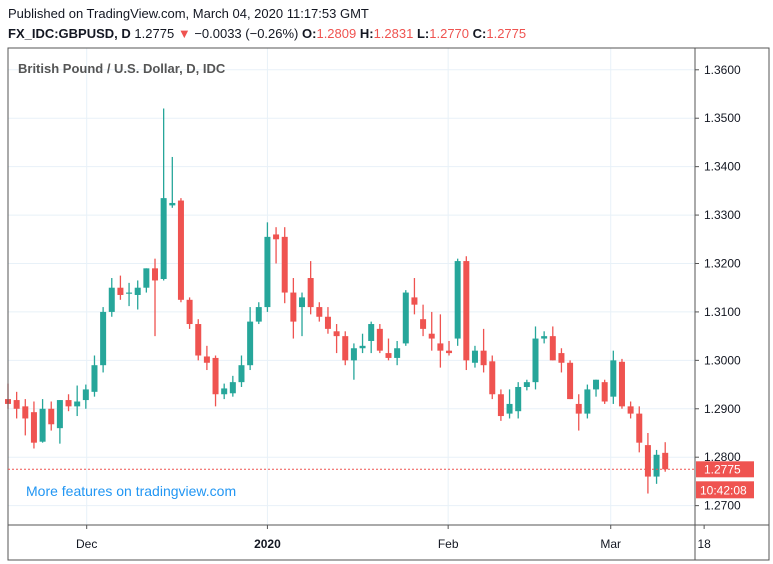 This screenshot has height=564, width=773. What do you see at coordinates (131, 491) in the screenshot?
I see `tradingview-link: More features on tradingview.com` at bounding box center [131, 491].